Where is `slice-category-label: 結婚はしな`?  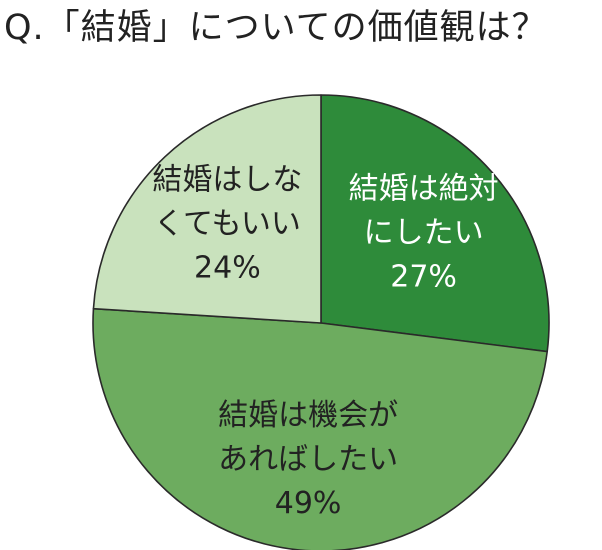
slice-category-label: 結婚はしな is located at coordinates (227, 179).